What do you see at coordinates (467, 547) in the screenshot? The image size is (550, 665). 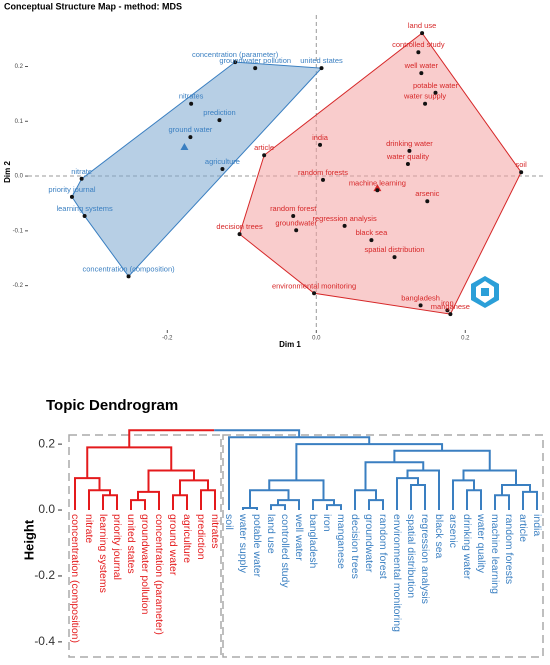 I see `leaf-label: drinking water` at bounding box center [467, 547].